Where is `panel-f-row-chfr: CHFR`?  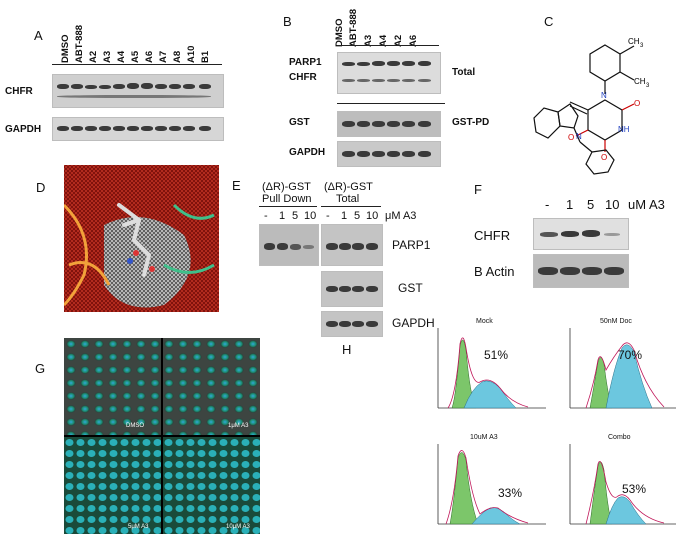
panel-f-row-chfr: CHFR is located at coordinates (492, 235).